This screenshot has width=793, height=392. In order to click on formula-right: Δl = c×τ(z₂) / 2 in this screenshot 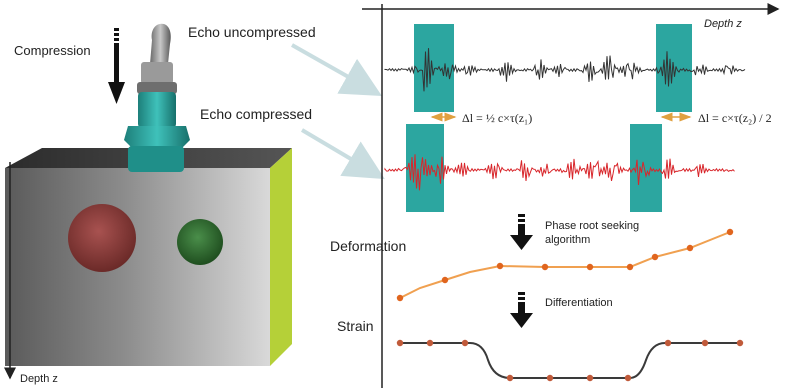, I will do `click(735, 118)`.